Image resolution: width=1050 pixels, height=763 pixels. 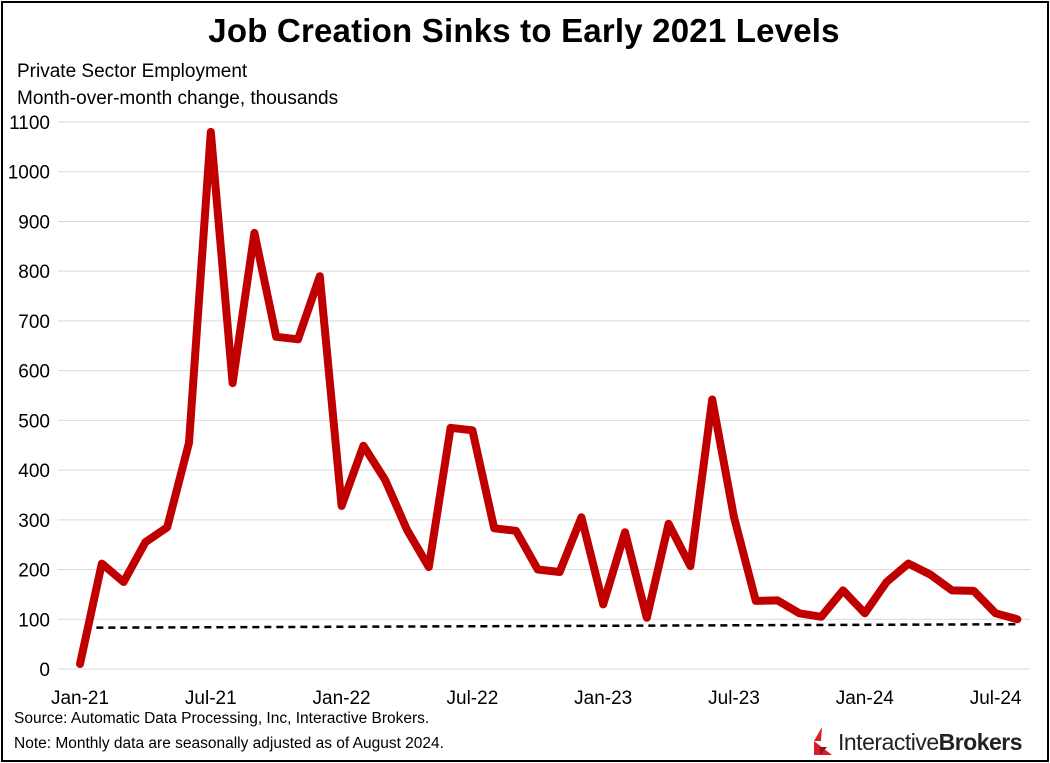 I want to click on x-tick-label: Jan-22, so click(x=342, y=698).